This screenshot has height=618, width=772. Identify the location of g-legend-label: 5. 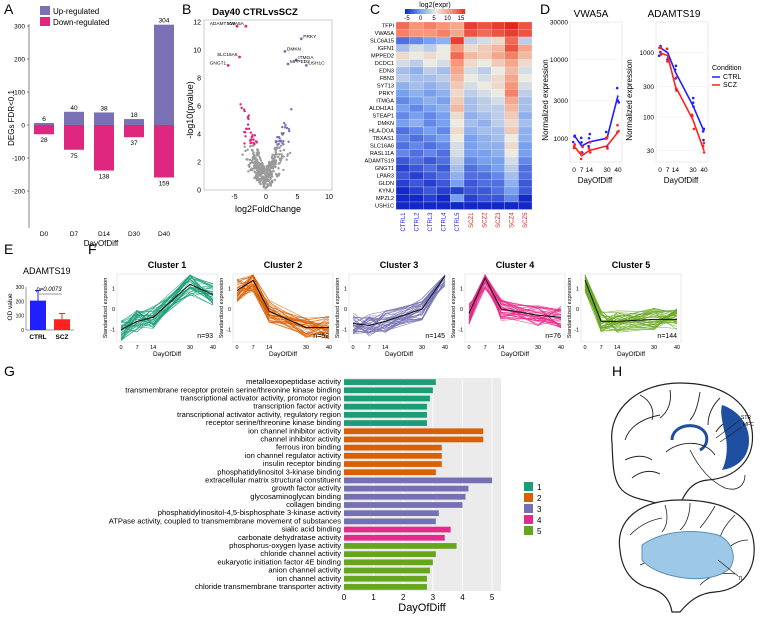
(539, 531).